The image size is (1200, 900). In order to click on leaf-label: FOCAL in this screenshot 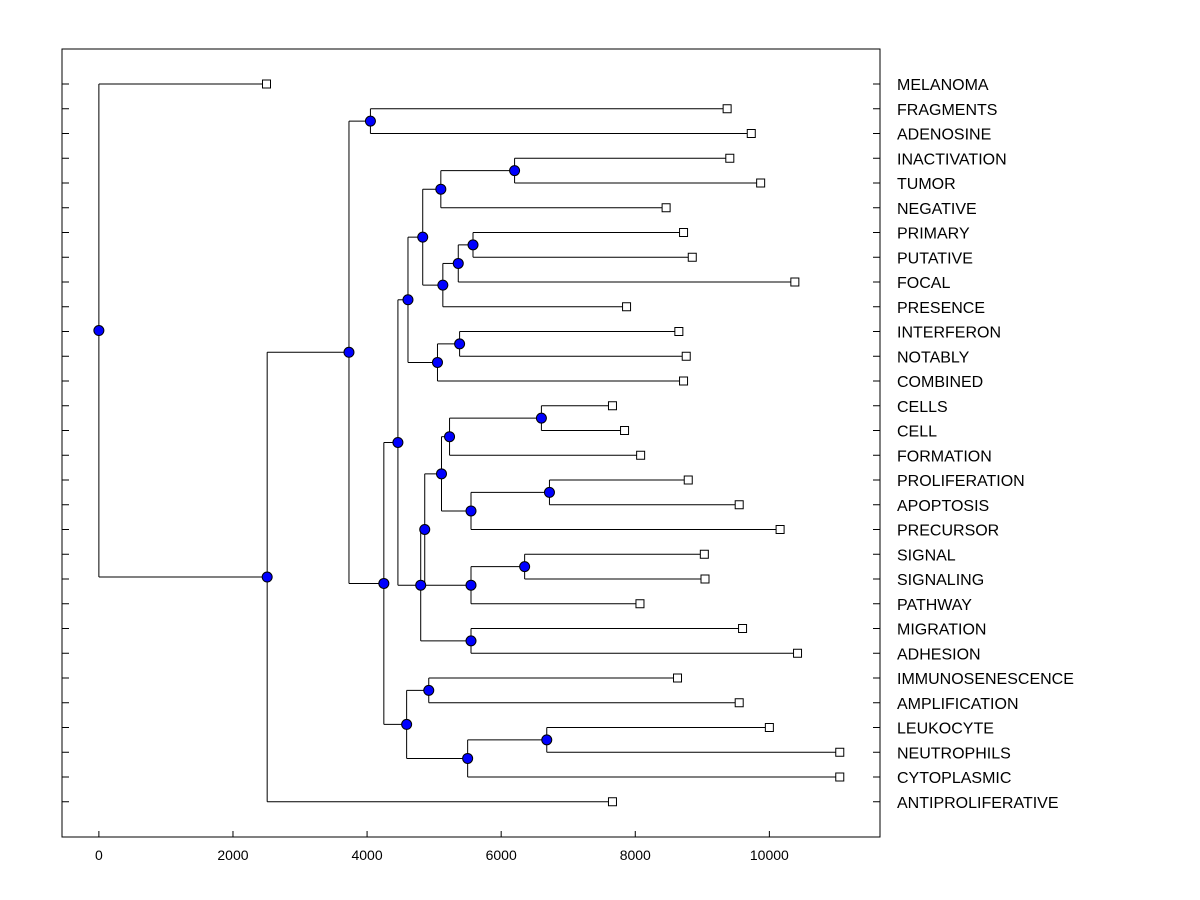, I will do `click(923, 283)`.